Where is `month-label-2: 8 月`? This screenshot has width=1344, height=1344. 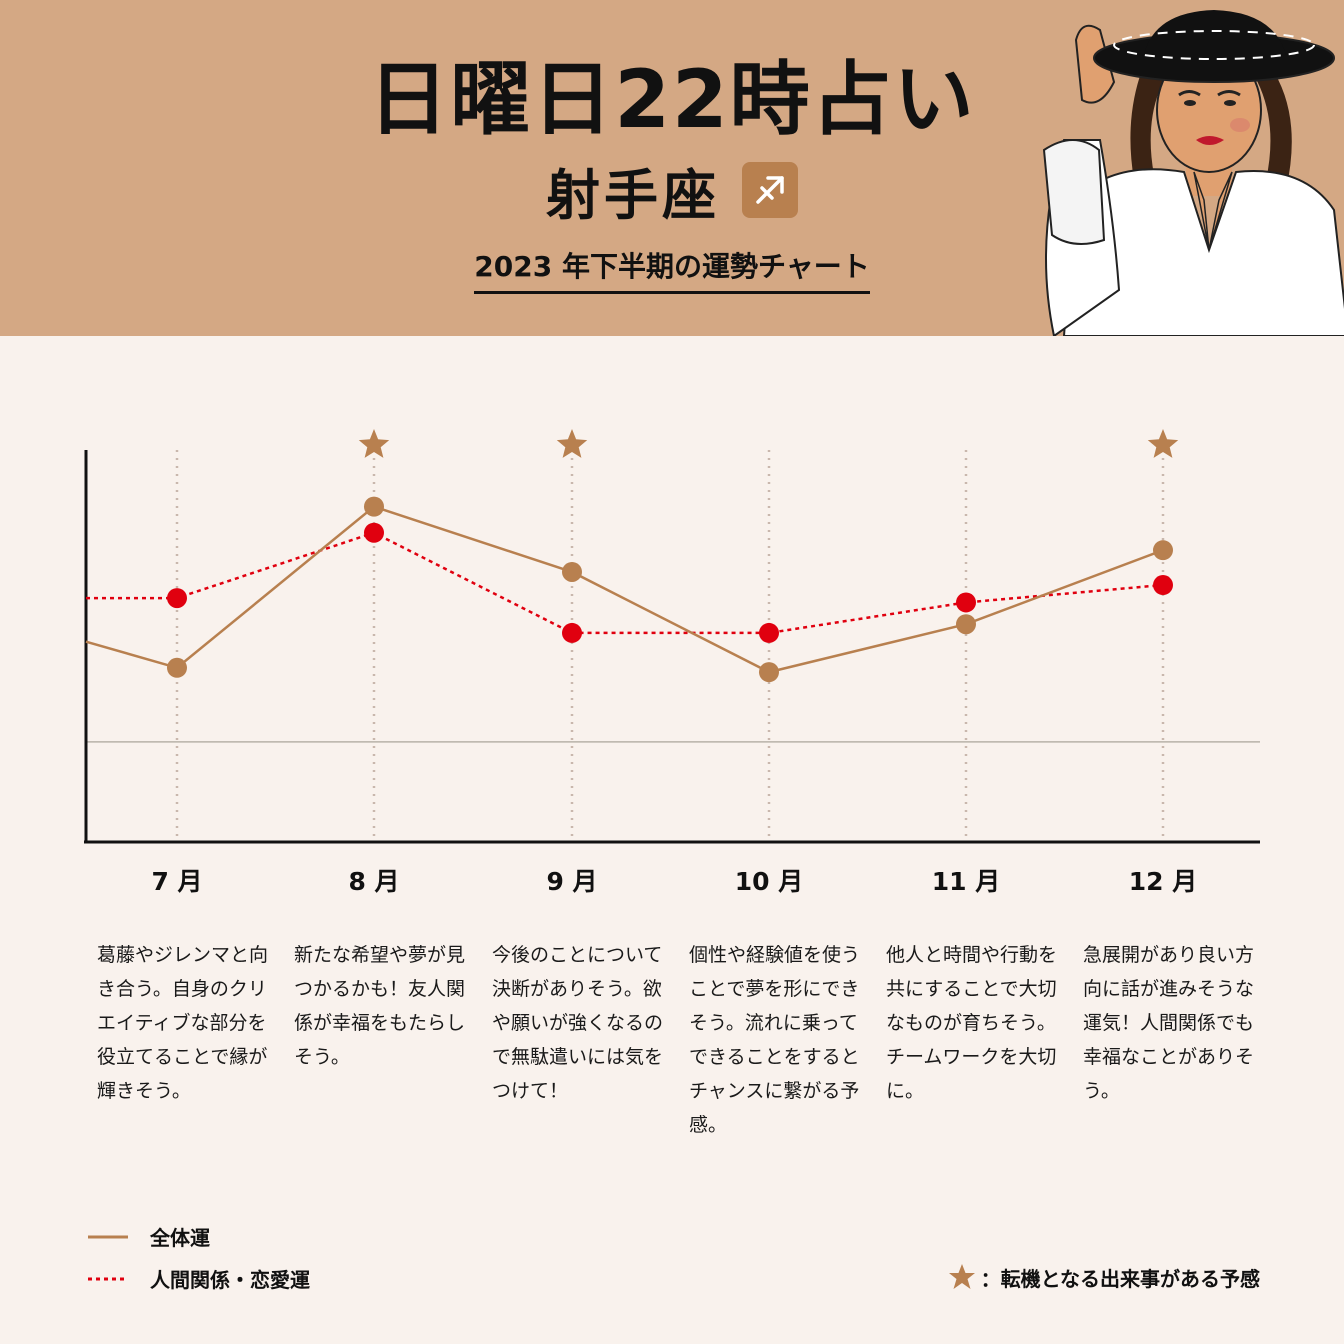
month-label-2: 8 月 is located at coordinates (374, 881).